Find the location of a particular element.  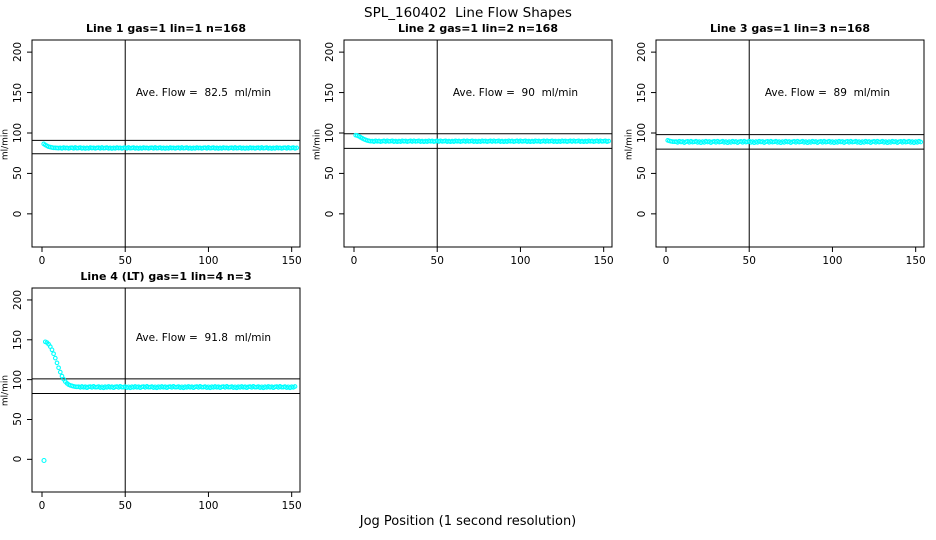

main-title: SPL_160402 Line Flow Shapes is located at coordinates (468, 13).